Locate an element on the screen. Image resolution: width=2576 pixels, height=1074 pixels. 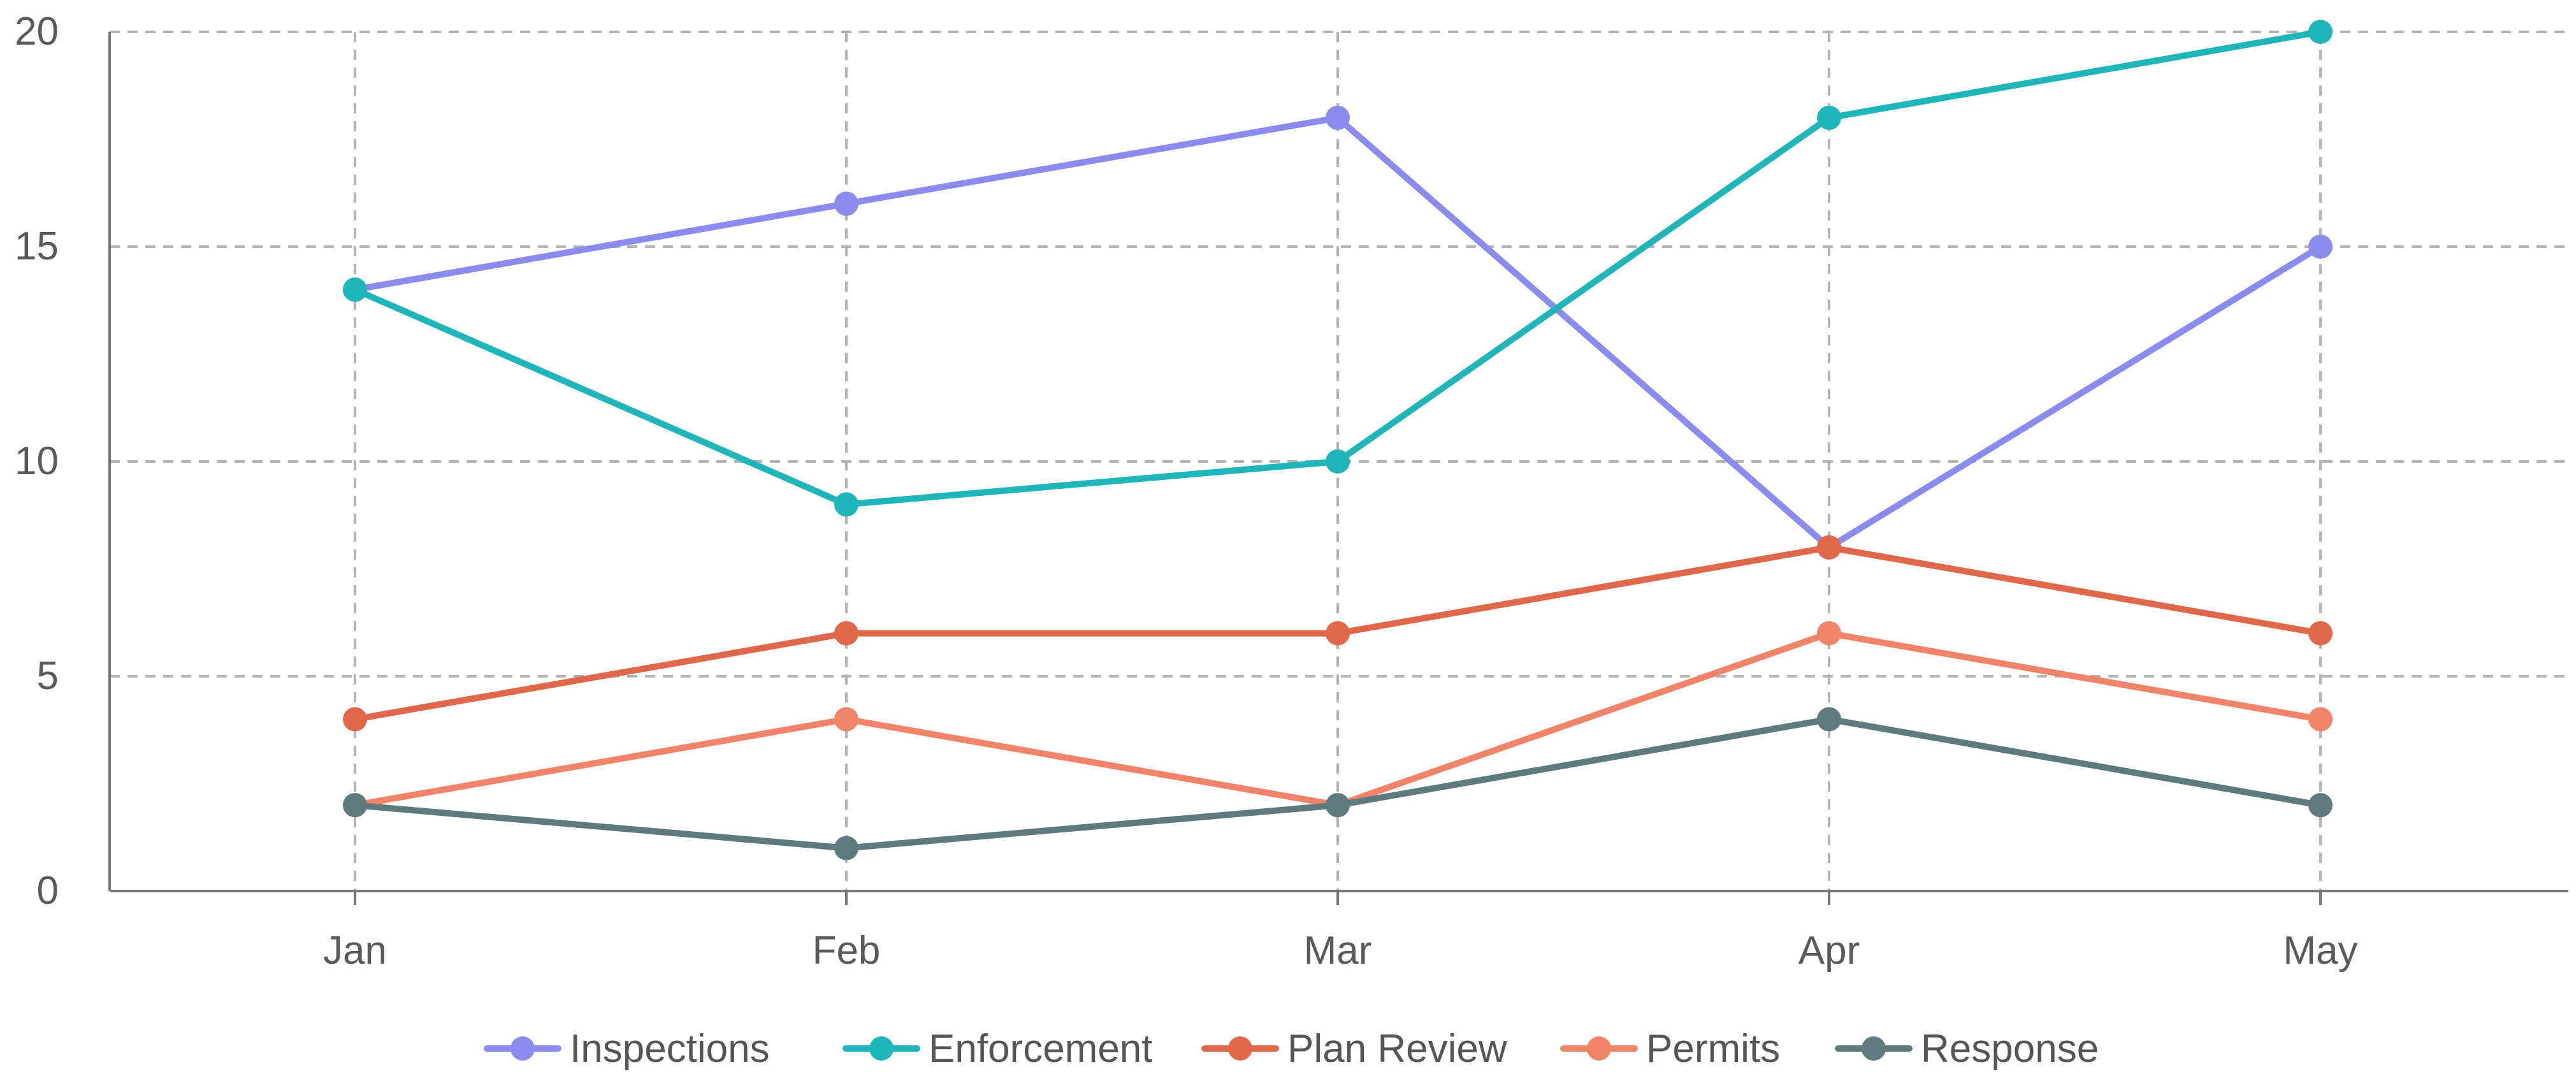
x-tick-label: May is located at coordinates (2320, 951).